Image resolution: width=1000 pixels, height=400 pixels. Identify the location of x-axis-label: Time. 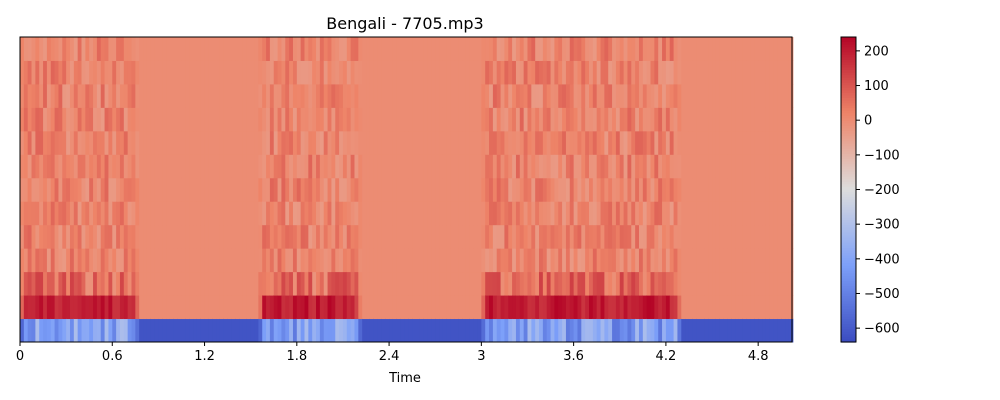
(404, 378).